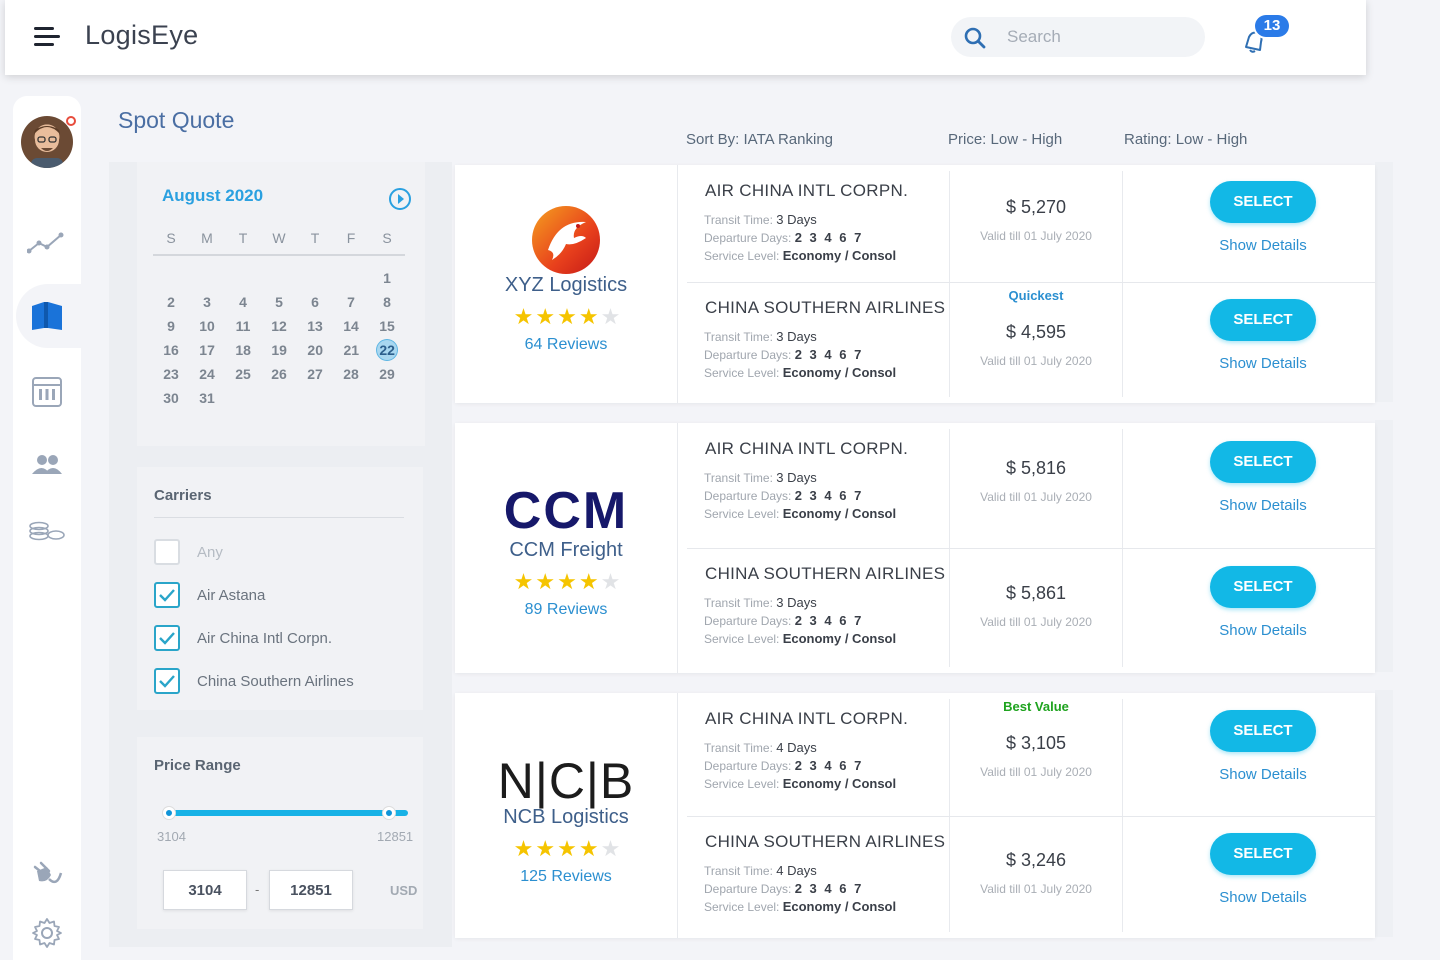 This screenshot has height=960, width=1440. Describe the element at coordinates (47, 933) in the screenshot. I see `gear-icon` at that location.